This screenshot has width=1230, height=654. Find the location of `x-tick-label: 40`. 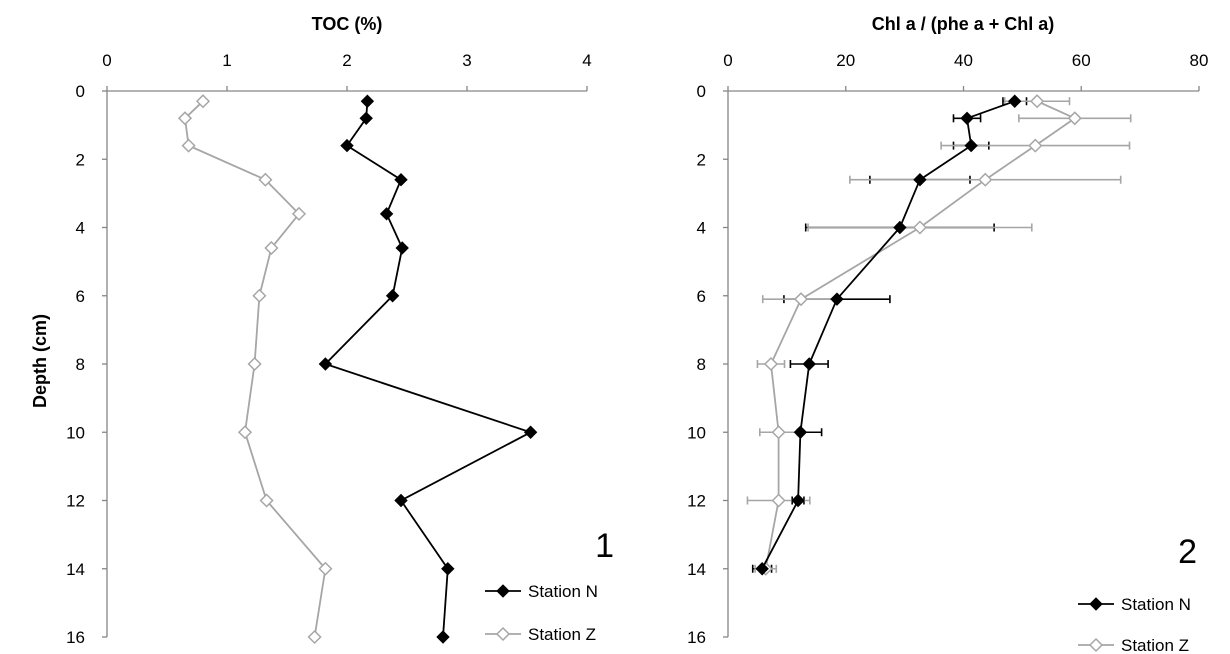

x-tick-label: 40 is located at coordinates (963, 60).